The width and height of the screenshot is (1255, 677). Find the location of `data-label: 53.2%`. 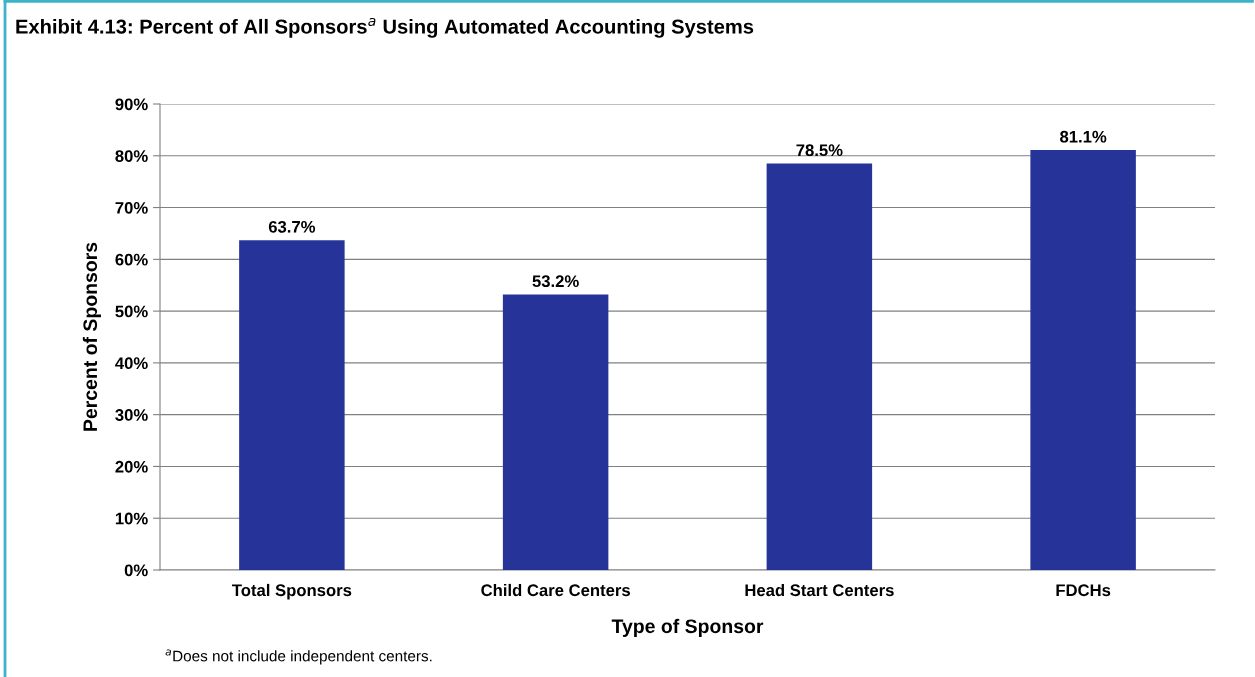

data-label: 53.2% is located at coordinates (555, 281).